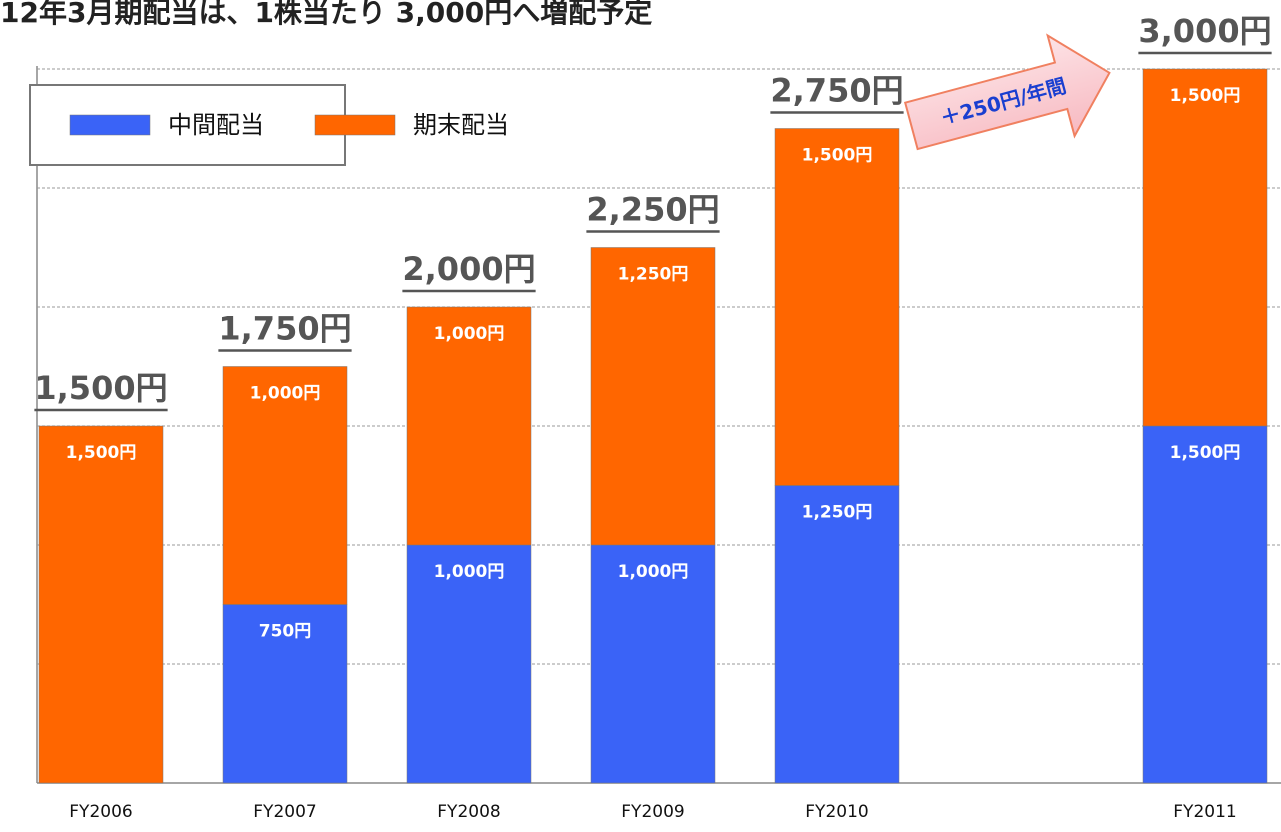 Image resolution: width=1281 pixels, height=832 pixels. I want to click on x-tick-label: FY2009, so click(652, 812).